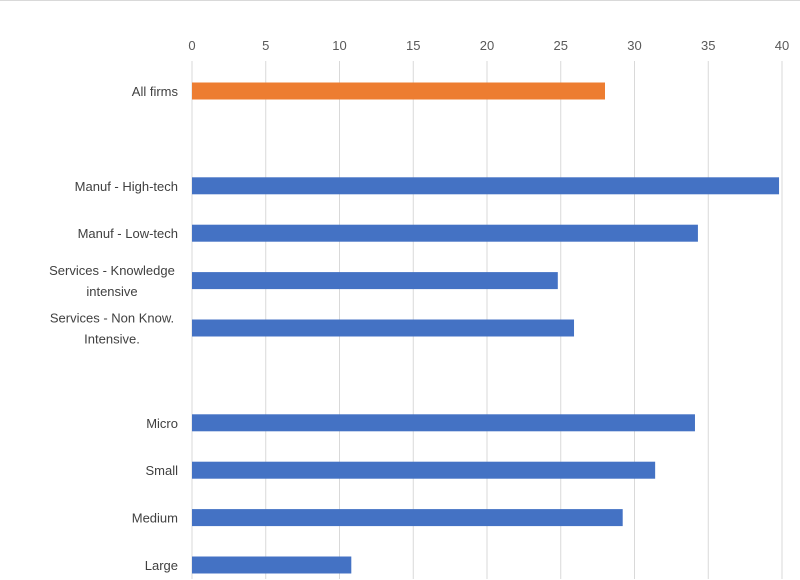  Describe the element at coordinates (112, 318) in the screenshot. I see `category-label: Services - Non Know.` at that location.